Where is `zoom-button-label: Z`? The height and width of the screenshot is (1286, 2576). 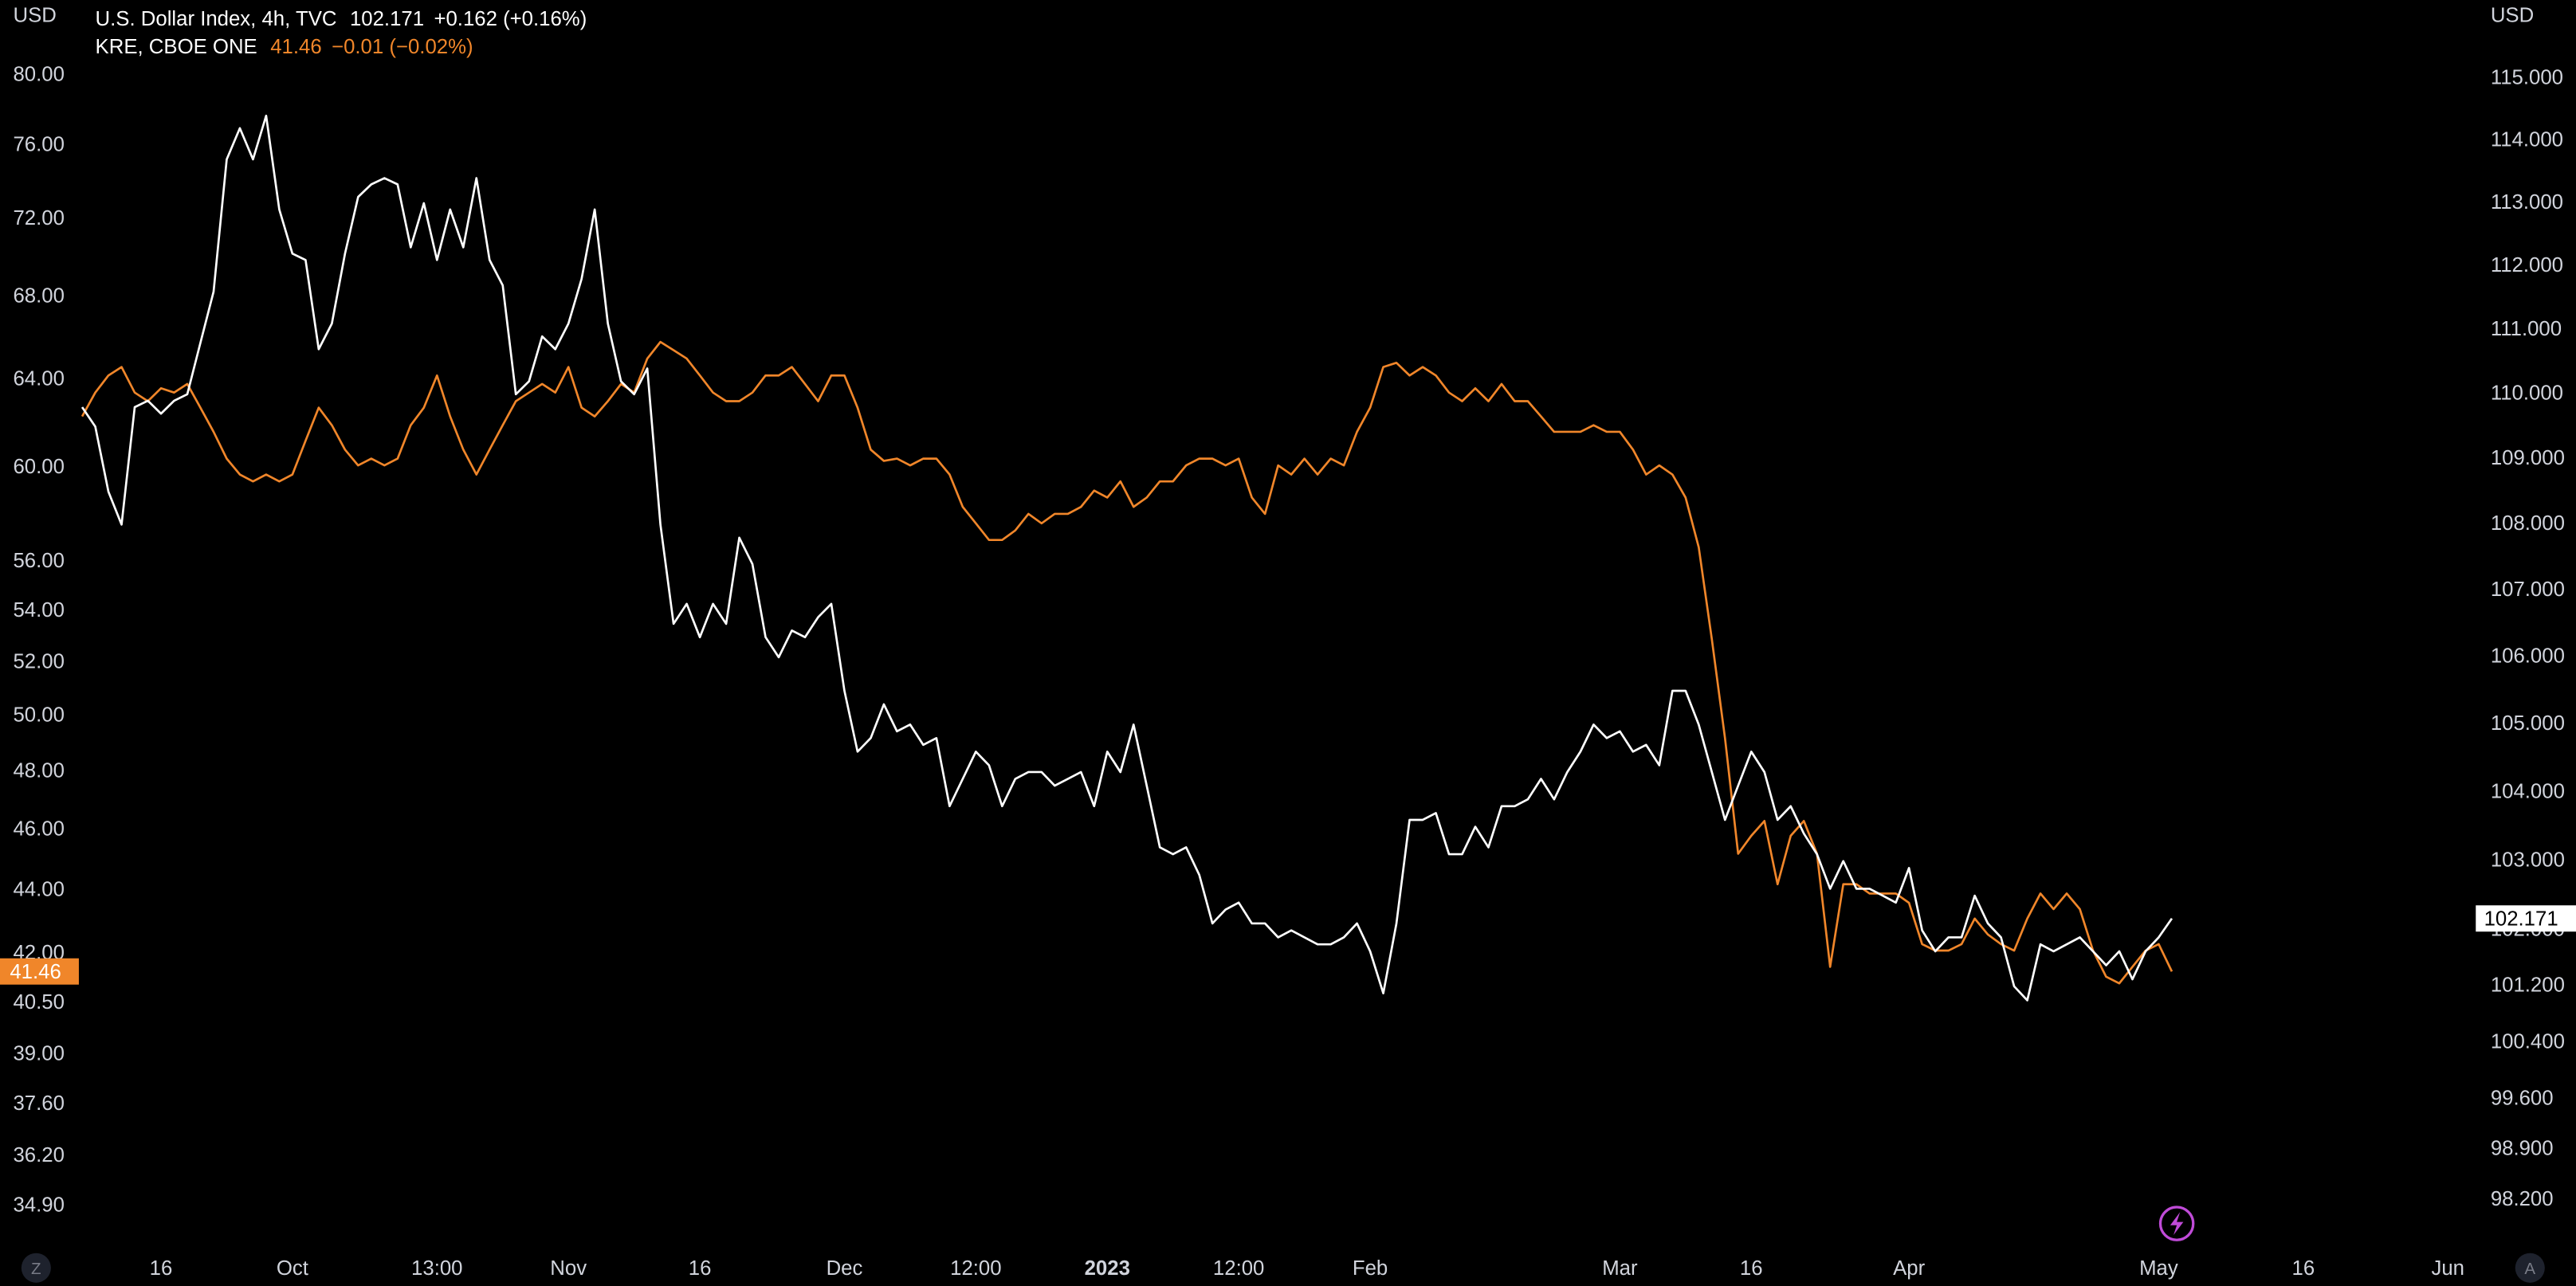 zoom-button-label: Z is located at coordinates (36, 1269).